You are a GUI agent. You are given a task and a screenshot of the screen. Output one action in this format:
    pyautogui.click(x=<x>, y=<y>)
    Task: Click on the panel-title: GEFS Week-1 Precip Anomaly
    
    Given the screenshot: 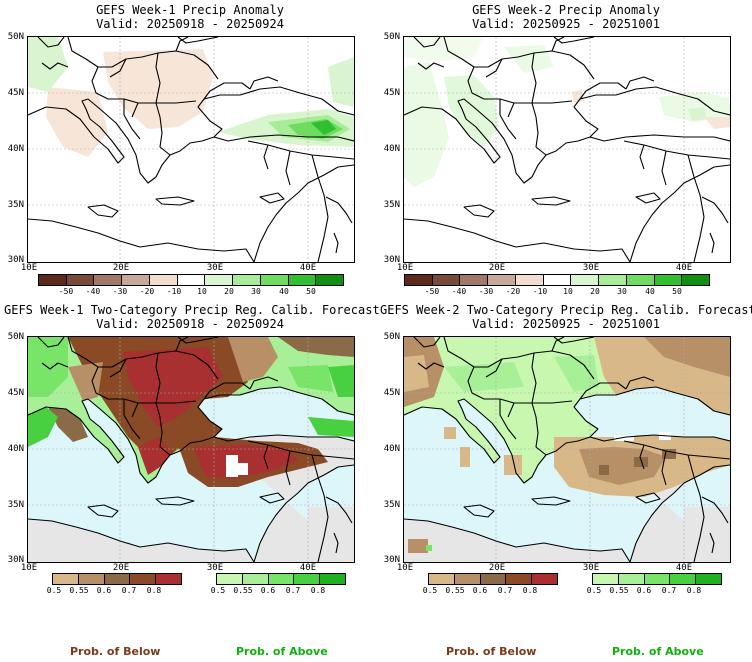 What is the action you would take?
    pyautogui.click(x=190, y=10)
    